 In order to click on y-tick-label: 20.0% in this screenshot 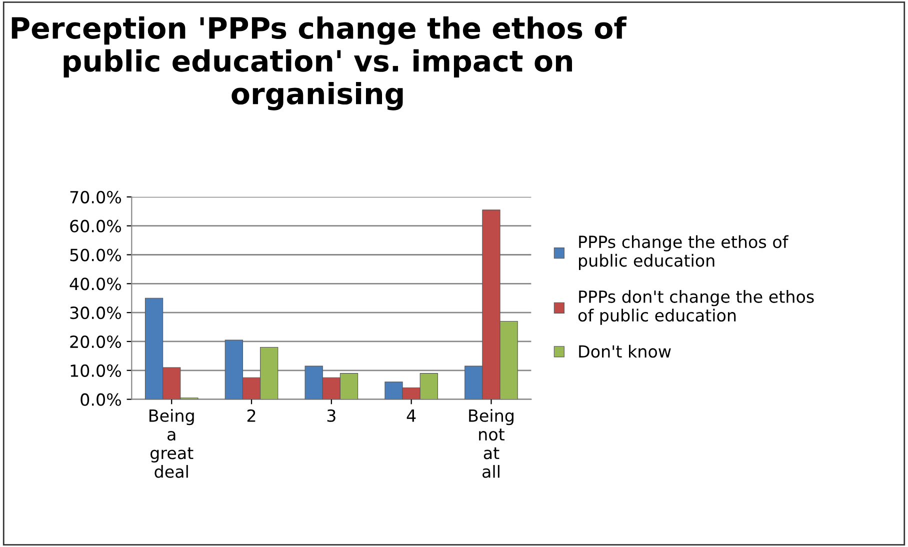, I will do `click(96, 341)`.